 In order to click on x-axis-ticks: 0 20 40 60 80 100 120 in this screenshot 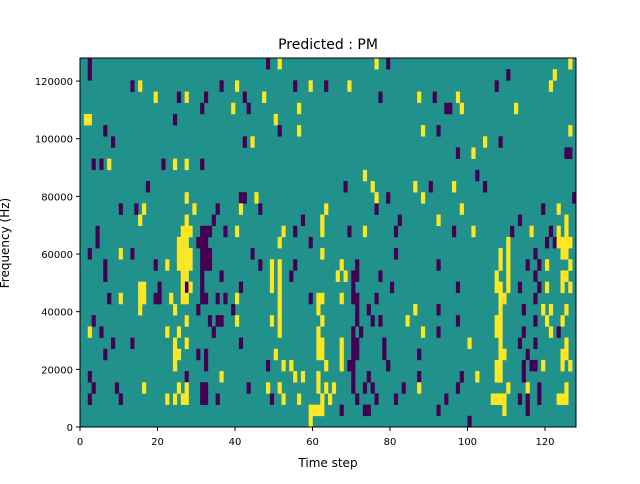, I will do `click(316, 437)`.